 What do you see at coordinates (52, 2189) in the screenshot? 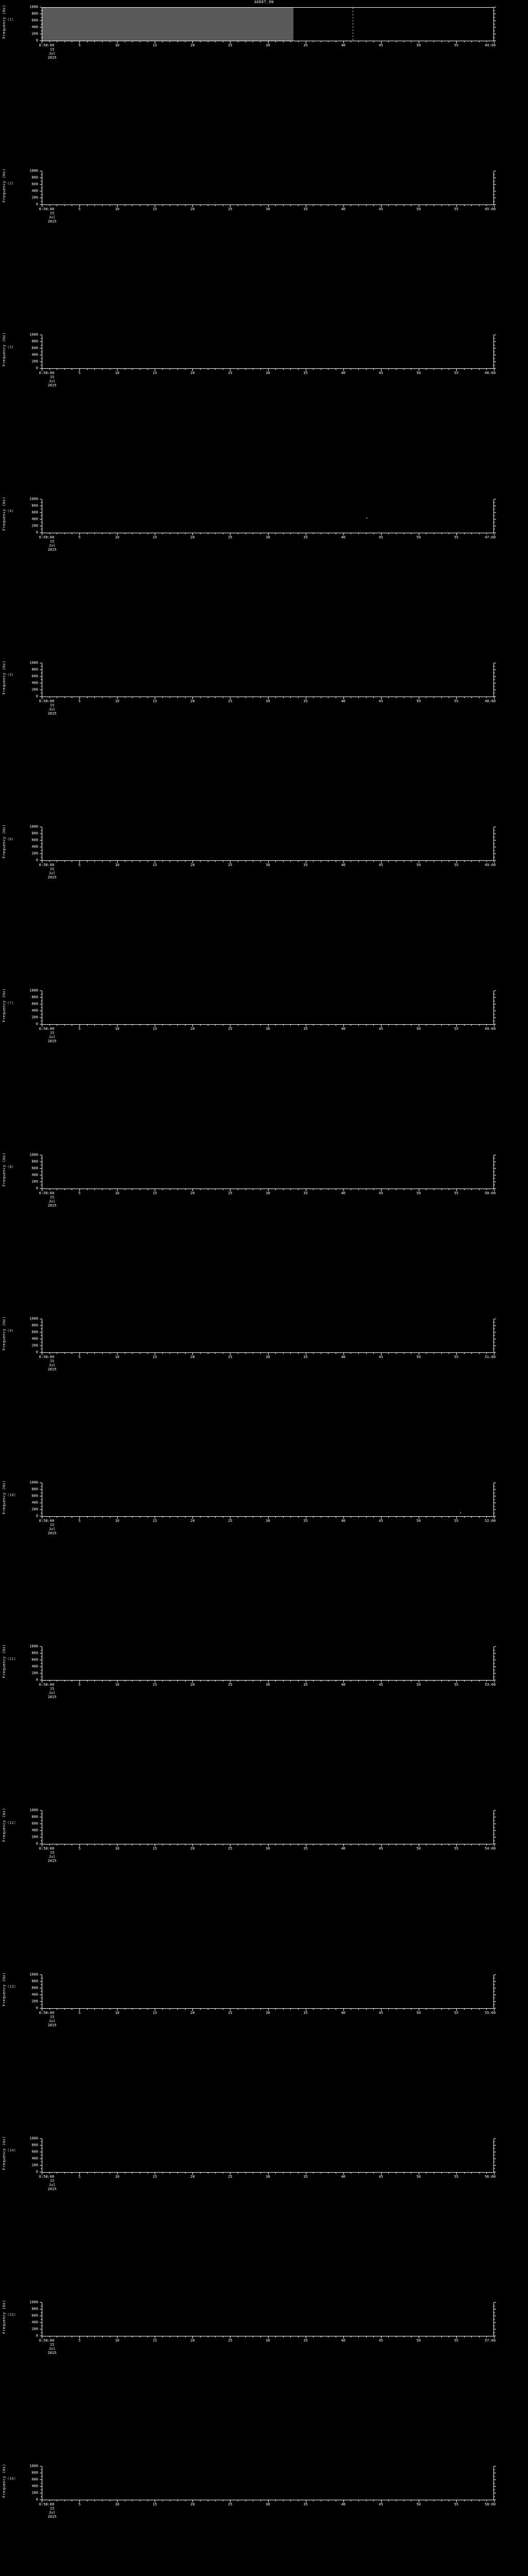
I see `date-line: 2025` at bounding box center [52, 2189].